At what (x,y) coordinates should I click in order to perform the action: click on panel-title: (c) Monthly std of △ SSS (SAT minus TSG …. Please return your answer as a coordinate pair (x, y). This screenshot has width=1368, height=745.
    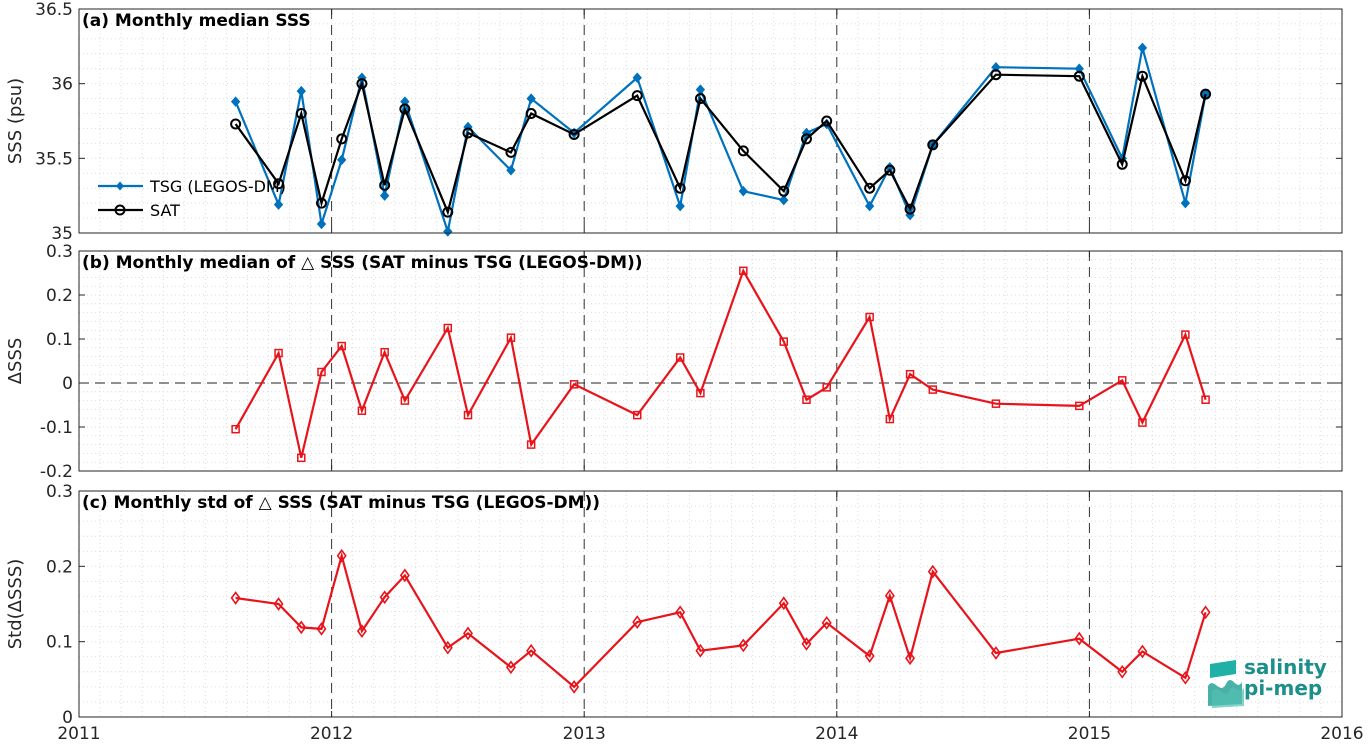
    Looking at the image, I should click on (341, 503).